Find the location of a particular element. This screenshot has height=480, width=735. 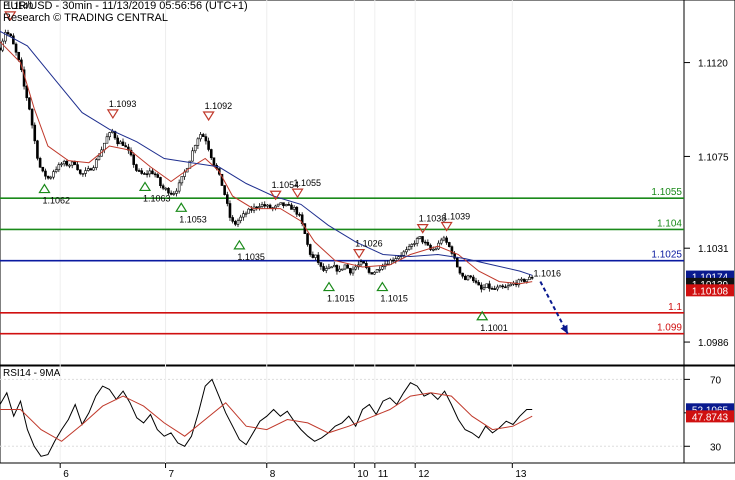

price-badge-label: 1.10108 is located at coordinates (710, 291).